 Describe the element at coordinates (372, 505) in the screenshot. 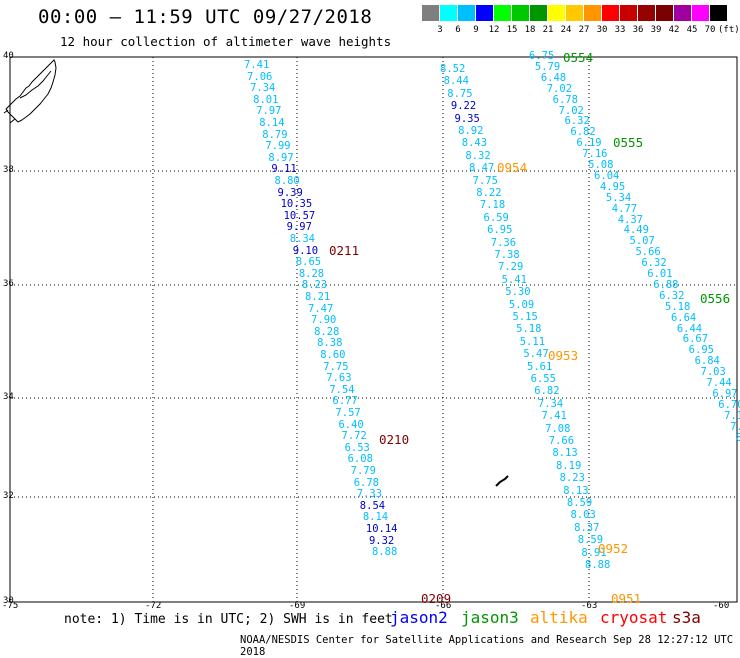

I see `swh-value: 8.54` at that location.